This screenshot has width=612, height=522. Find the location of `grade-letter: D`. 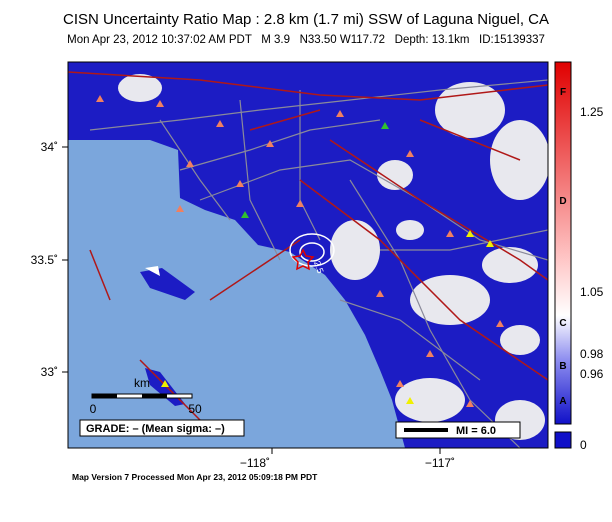

grade-letter: D is located at coordinates (562, 201).